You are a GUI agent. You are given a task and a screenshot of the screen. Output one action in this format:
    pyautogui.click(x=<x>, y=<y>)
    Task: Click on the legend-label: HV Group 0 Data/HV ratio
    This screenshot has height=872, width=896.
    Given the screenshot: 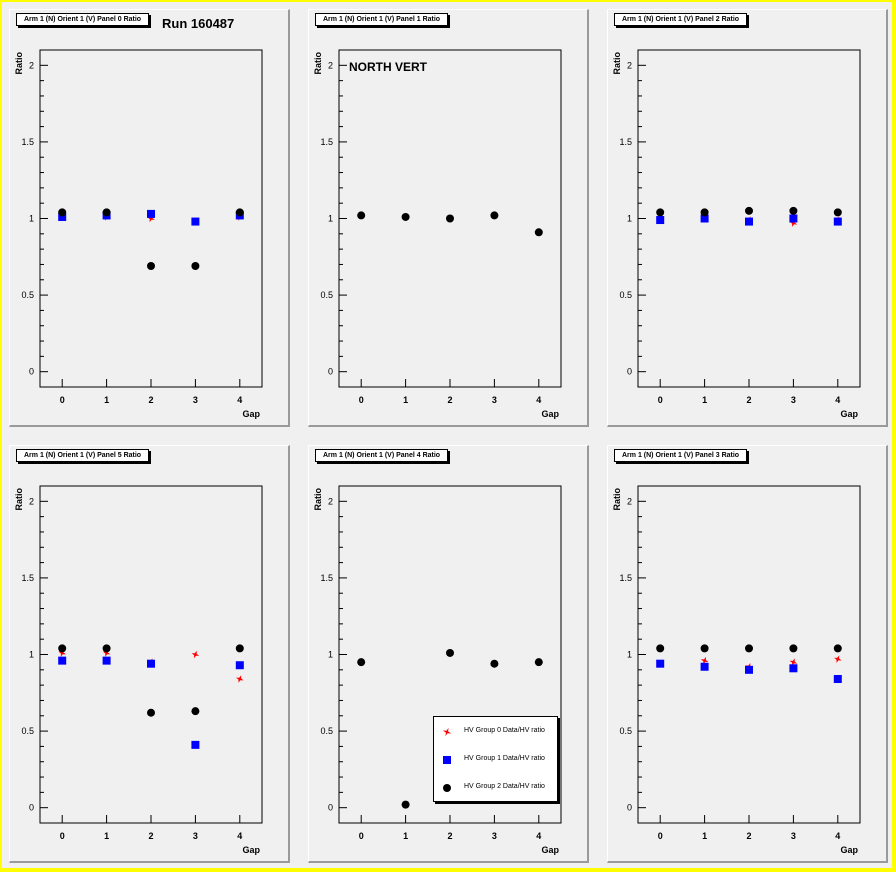 What is the action you would take?
    pyautogui.click(x=504, y=730)
    